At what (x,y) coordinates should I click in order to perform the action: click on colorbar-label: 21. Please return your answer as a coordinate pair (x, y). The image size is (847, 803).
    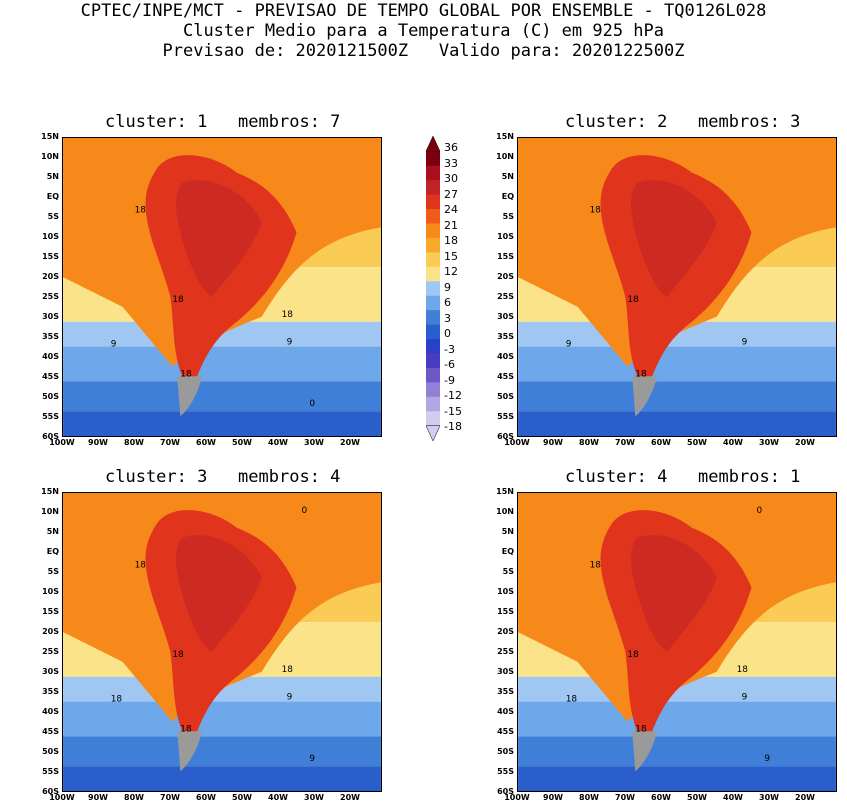
    Looking at the image, I should click on (451, 225).